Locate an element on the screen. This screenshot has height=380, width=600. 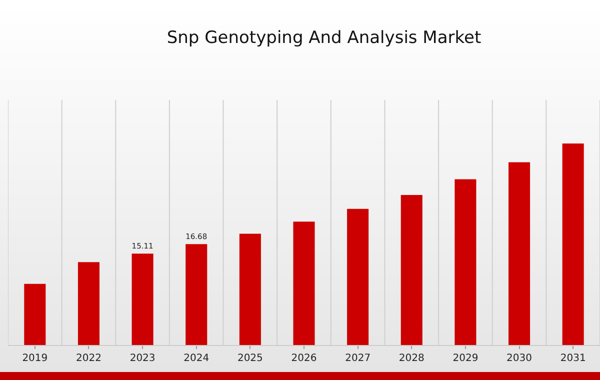
x-tick-label: 2025 is located at coordinates (250, 358).